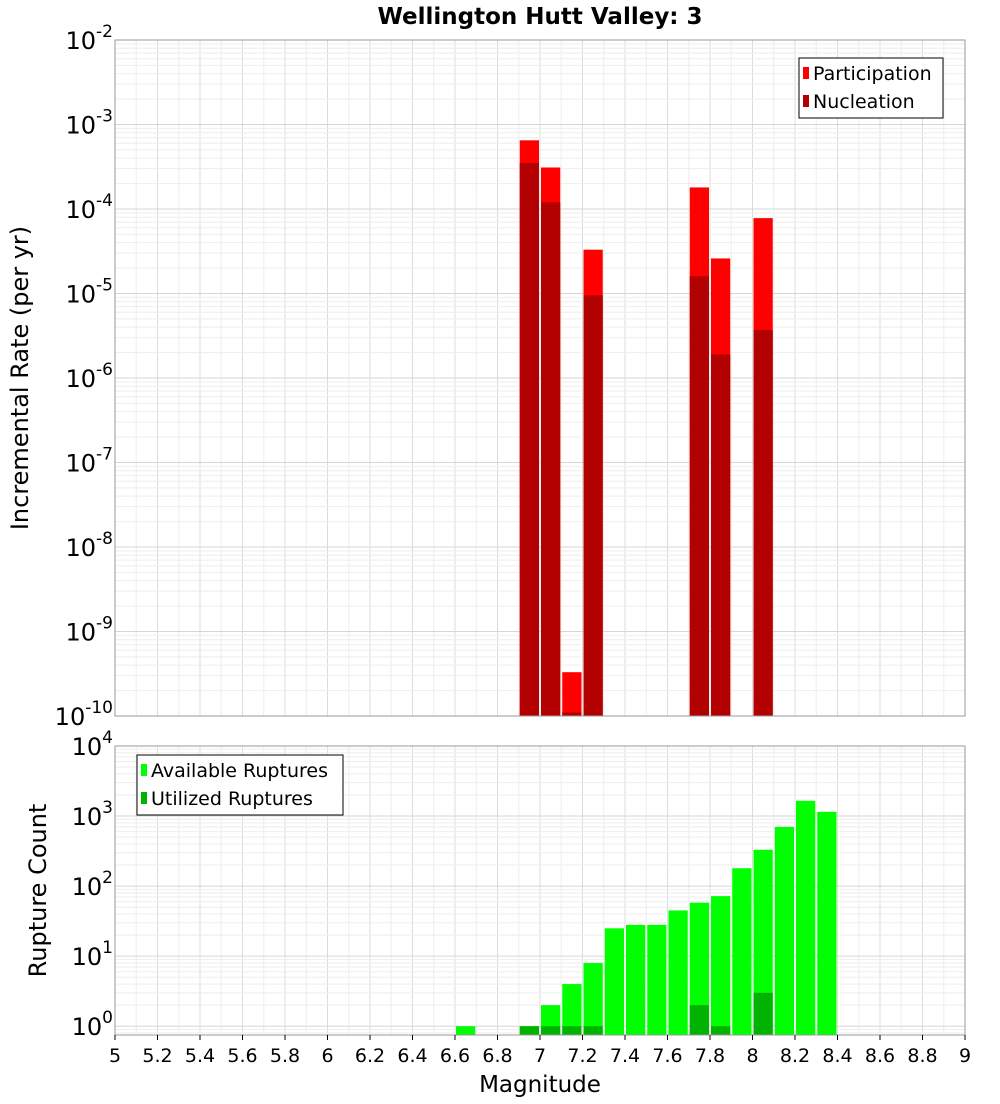 The width and height of the screenshot is (1000, 1104). I want to click on x-tick-label: 6.8, so click(497, 1056).